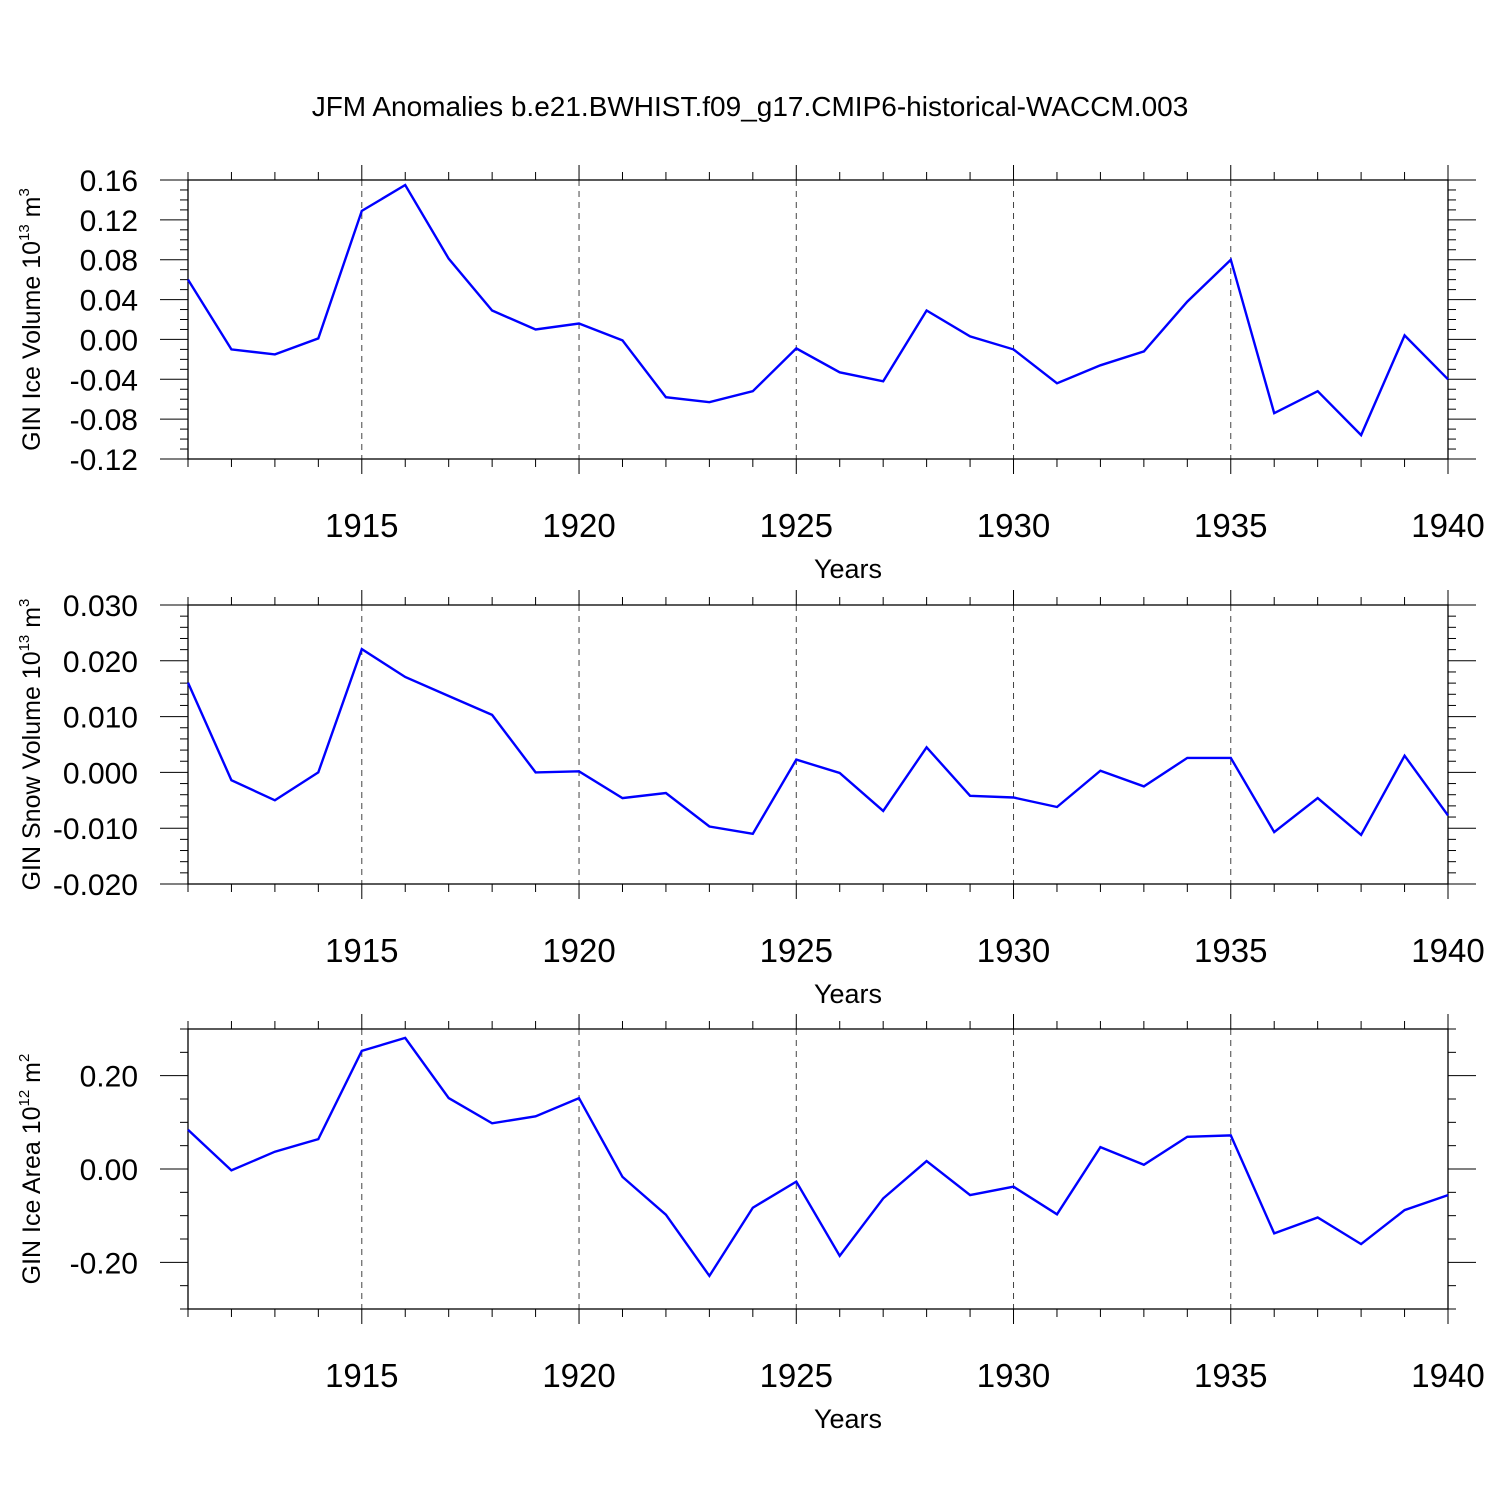 This screenshot has width=1500, height=1500. What do you see at coordinates (104, 420) in the screenshot?
I see `y-tick-label: -0.08` at bounding box center [104, 420].